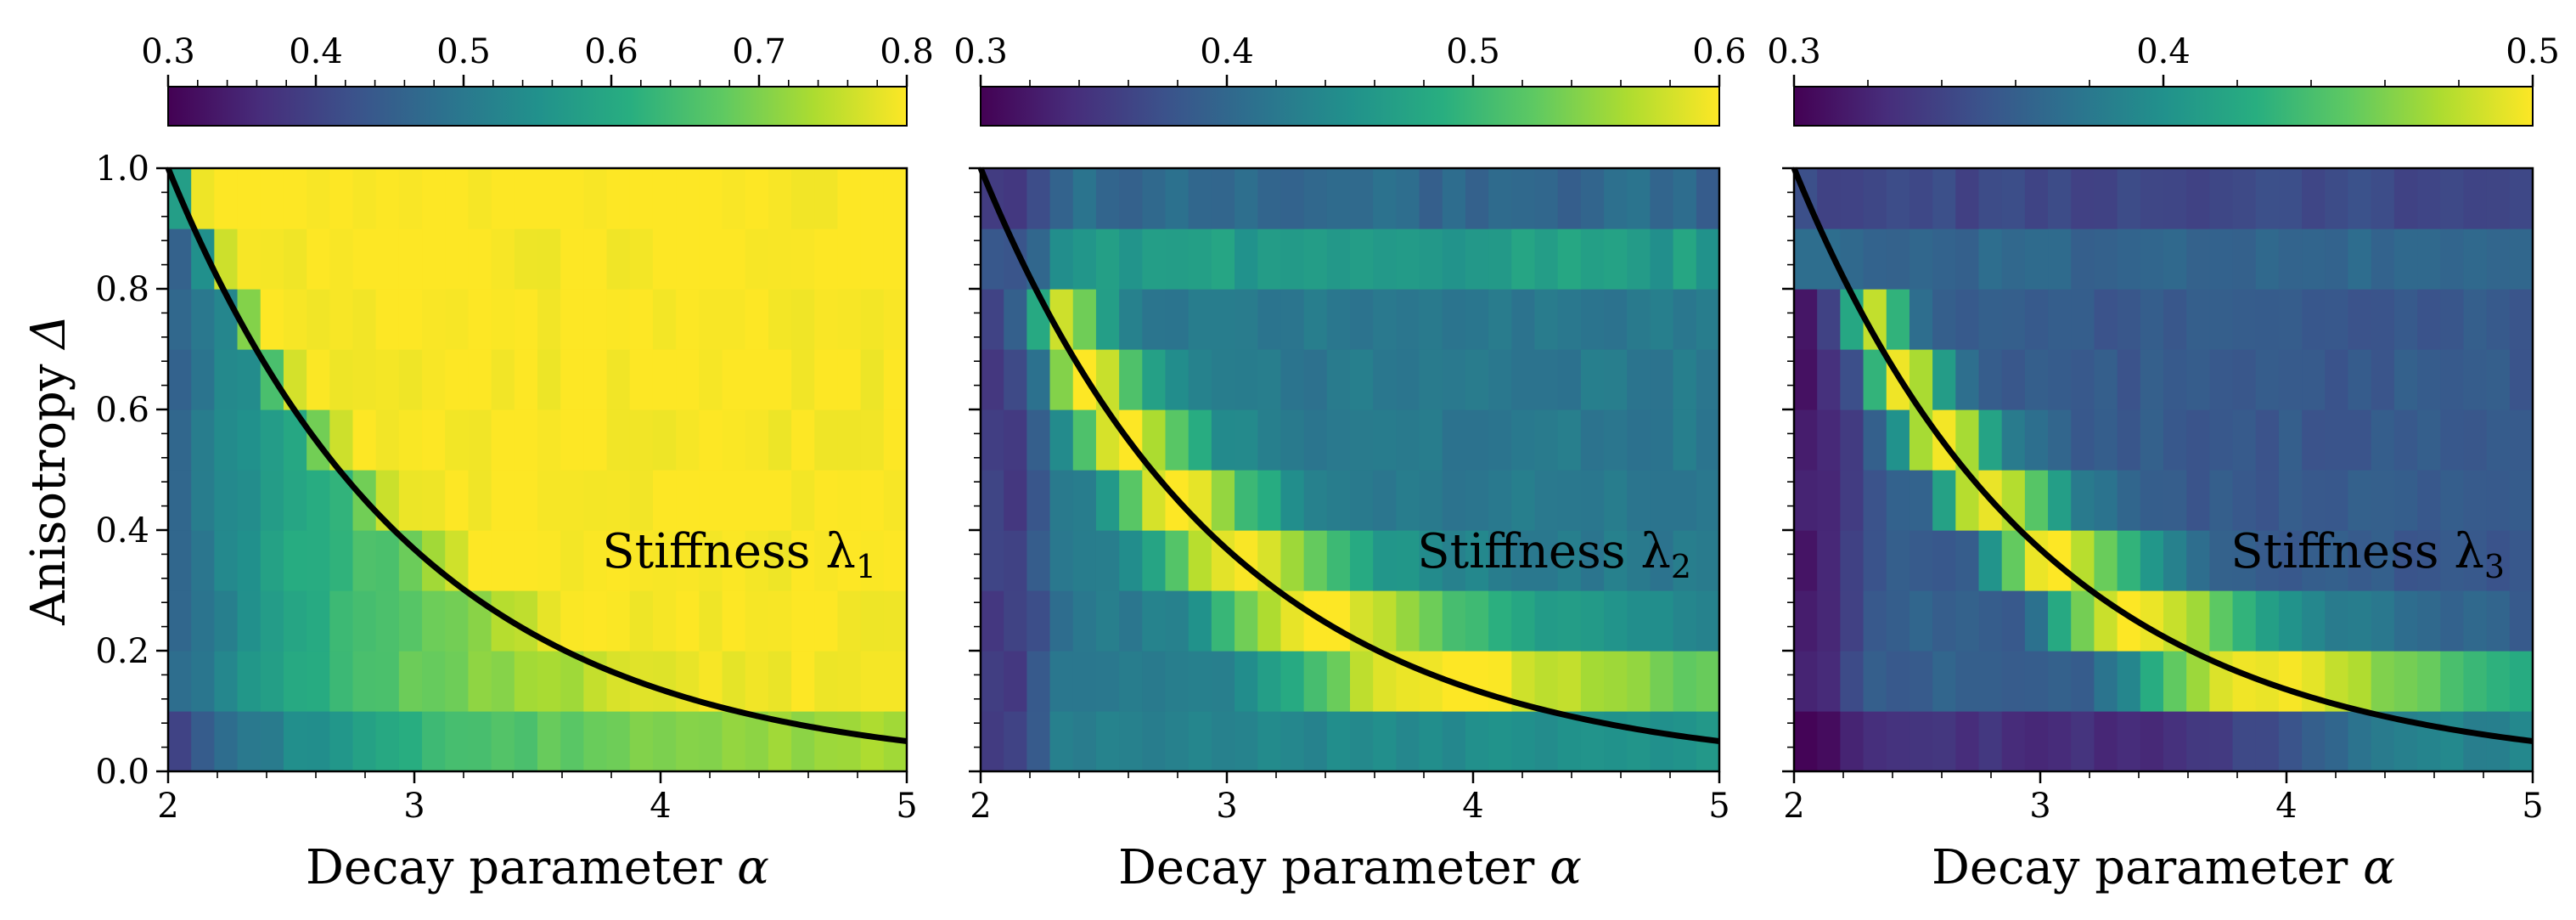 Image resolution: width=2576 pixels, height=920 pixels. Describe the element at coordinates (2533, 51) in the screenshot. I see `colorbar-tick-label: 0.5` at that location.